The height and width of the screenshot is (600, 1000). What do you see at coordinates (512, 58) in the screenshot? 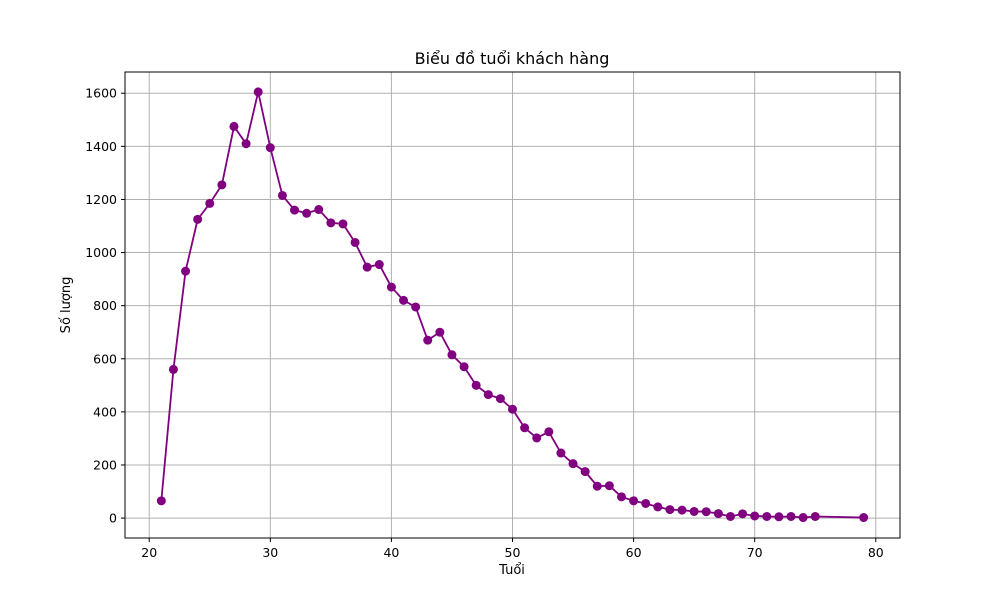
I see `chart-title: Biểu đồ tuổi khách hàng` at bounding box center [512, 58].